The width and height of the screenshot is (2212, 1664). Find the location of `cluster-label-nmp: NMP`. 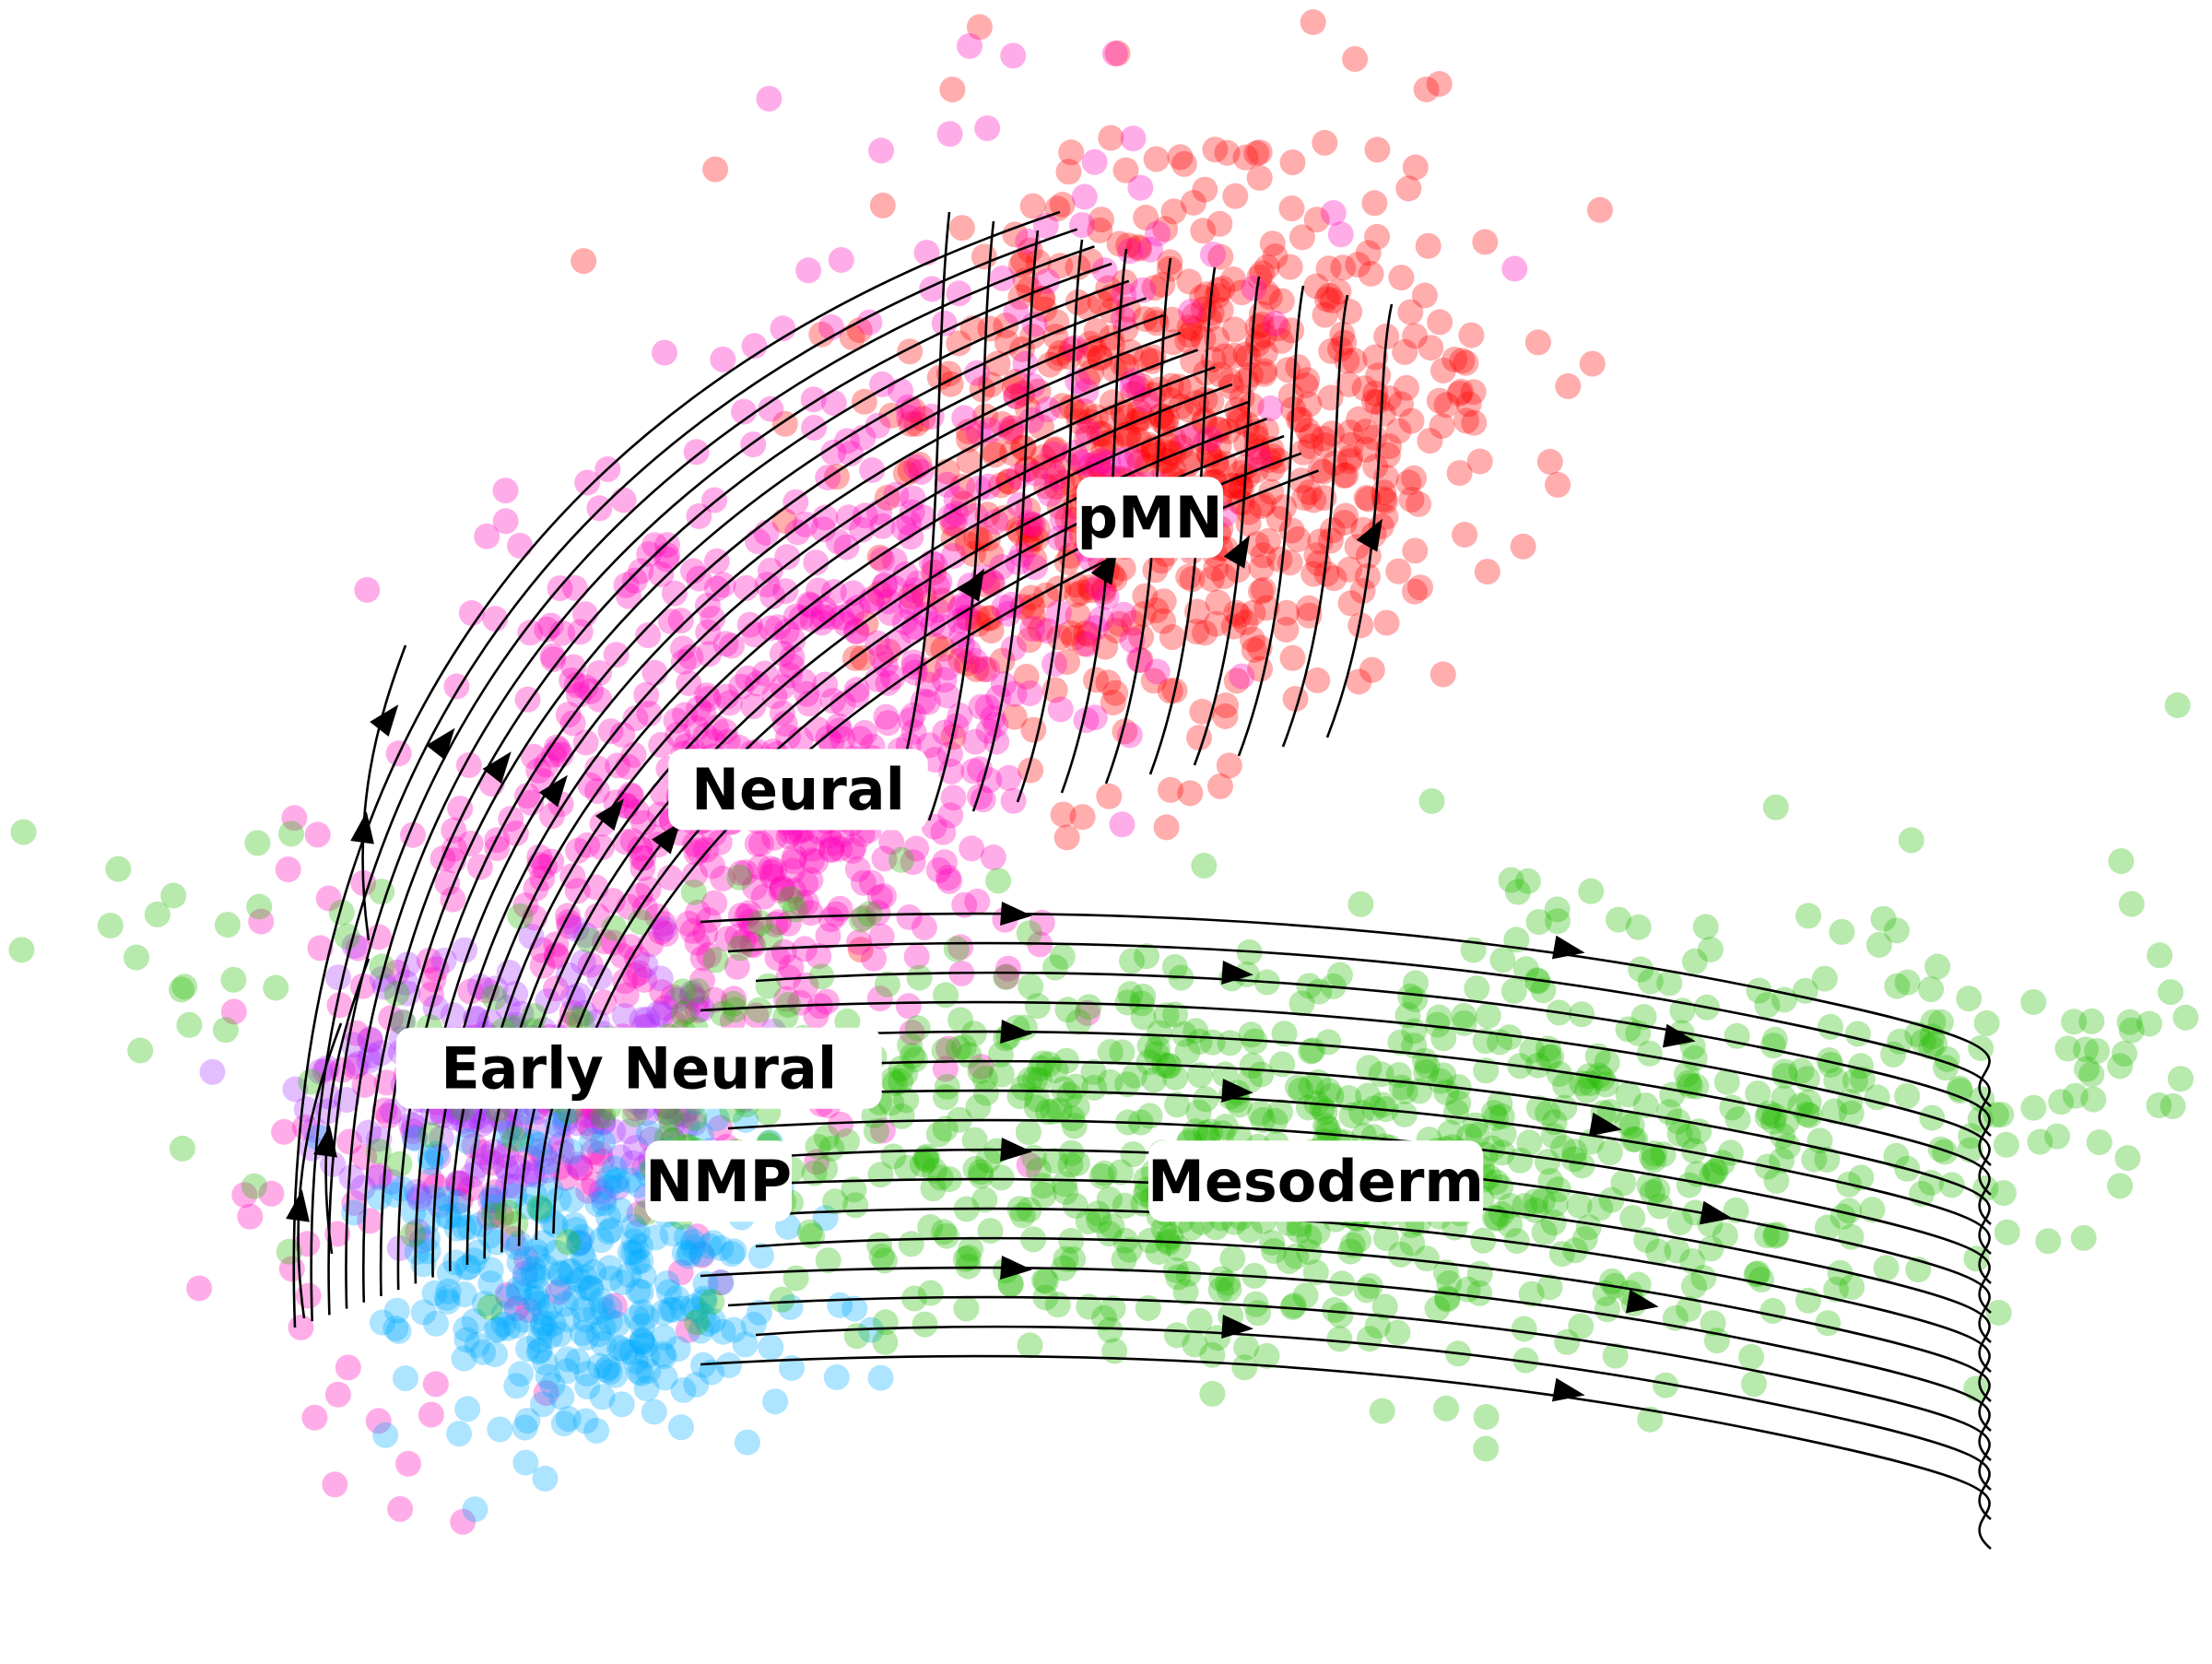

cluster-label-nmp: NMP is located at coordinates (718, 1181).